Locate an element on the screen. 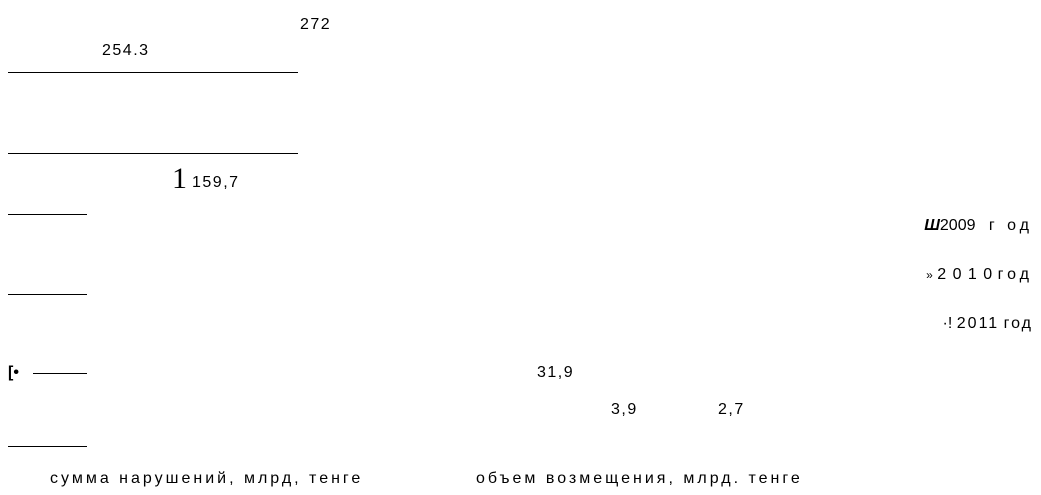 The height and width of the screenshot is (495, 1041). legend-item-2011: ·! 2011 год is located at coordinates (988, 324).